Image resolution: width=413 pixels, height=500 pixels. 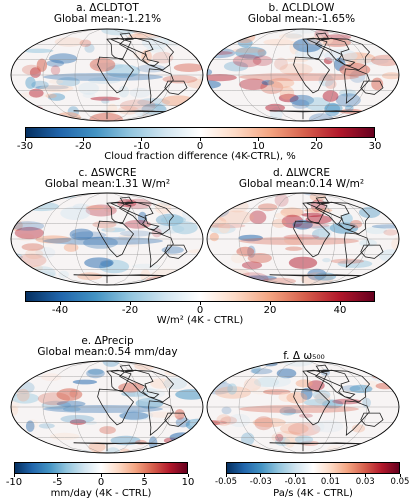 I want to click on colorbar-cre-tick: -40, so click(x=60, y=310).